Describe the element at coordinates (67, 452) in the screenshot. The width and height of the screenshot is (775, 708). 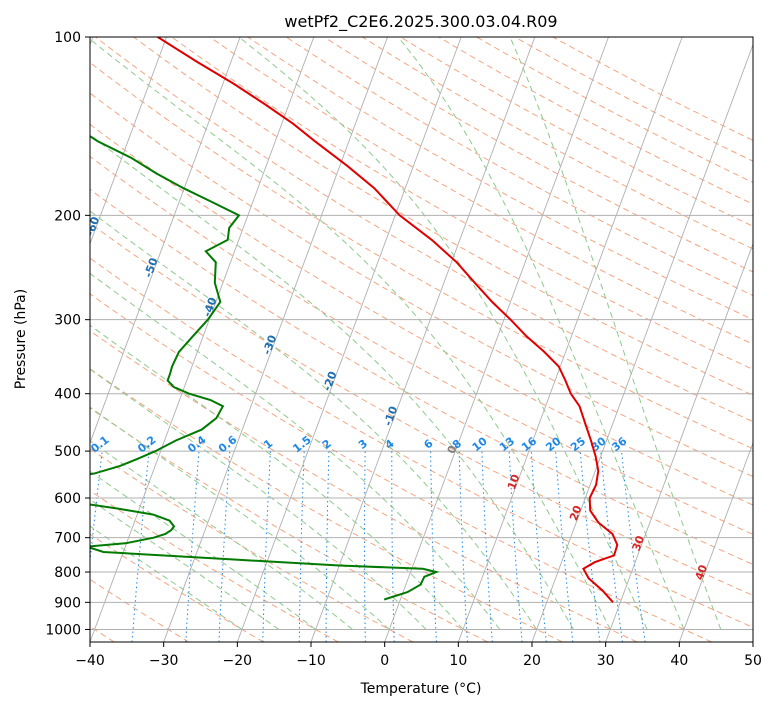
I see `y-tick-label: 500` at that location.